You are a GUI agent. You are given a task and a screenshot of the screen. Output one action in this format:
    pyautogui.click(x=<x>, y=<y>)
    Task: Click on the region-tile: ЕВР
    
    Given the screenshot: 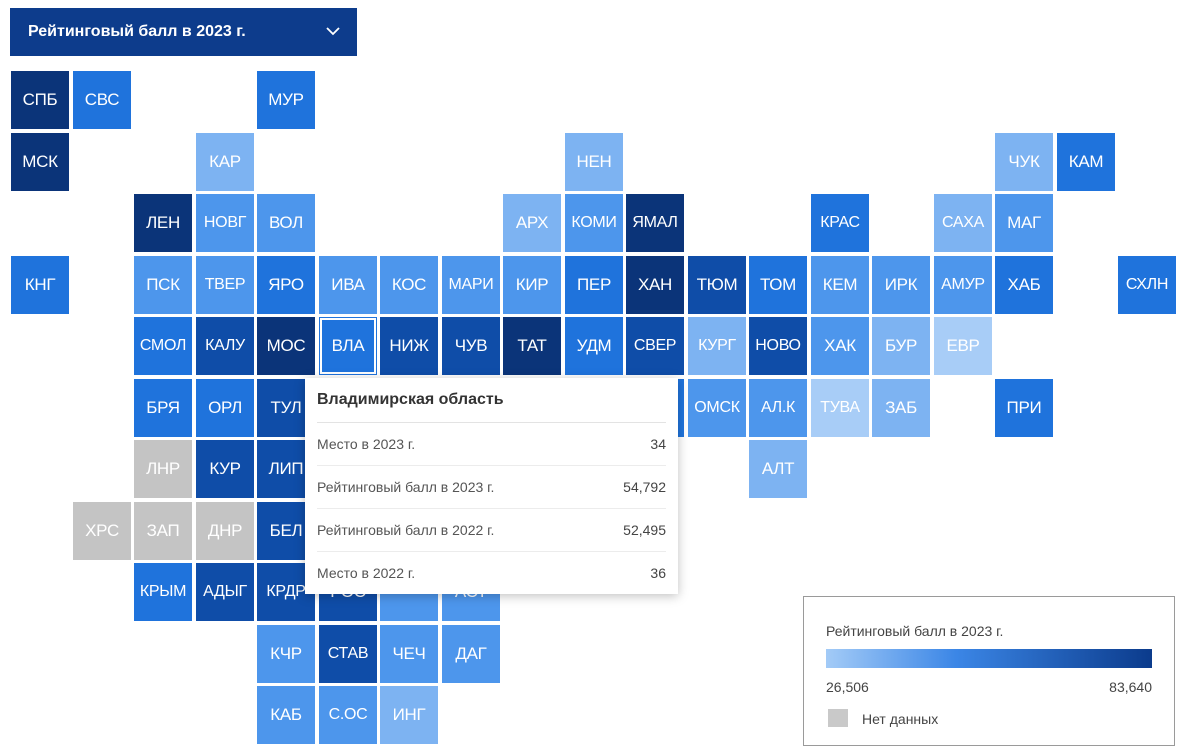 What is the action you would take?
    pyautogui.click(x=963, y=346)
    